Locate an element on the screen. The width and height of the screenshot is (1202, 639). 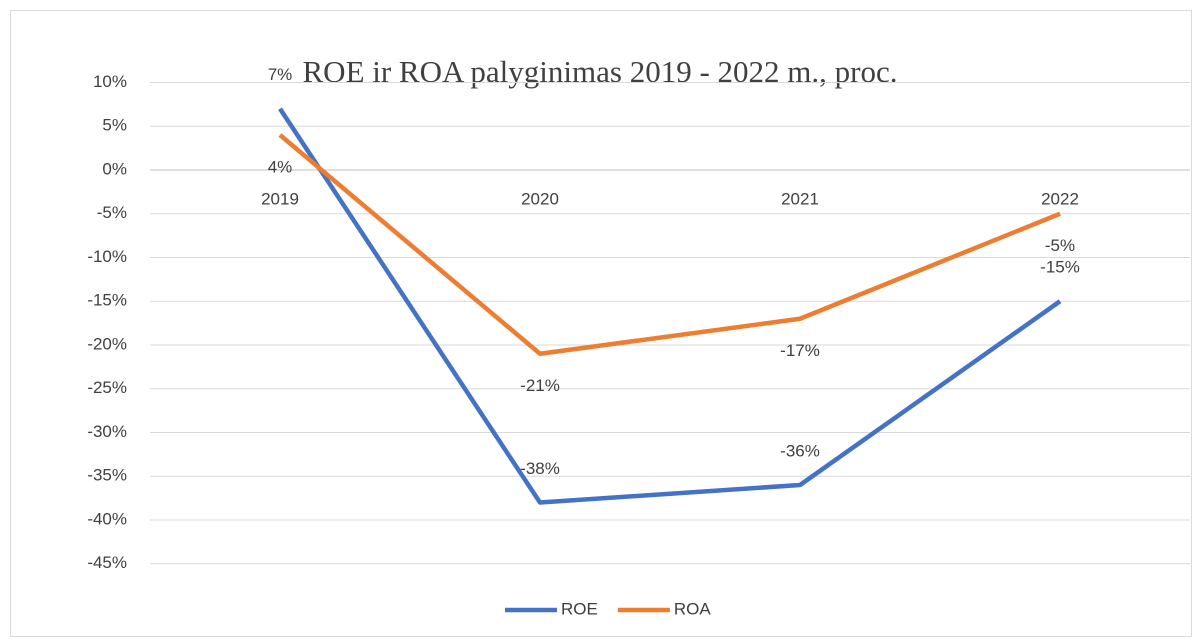
y-tick-label: -30% is located at coordinates (107, 431).